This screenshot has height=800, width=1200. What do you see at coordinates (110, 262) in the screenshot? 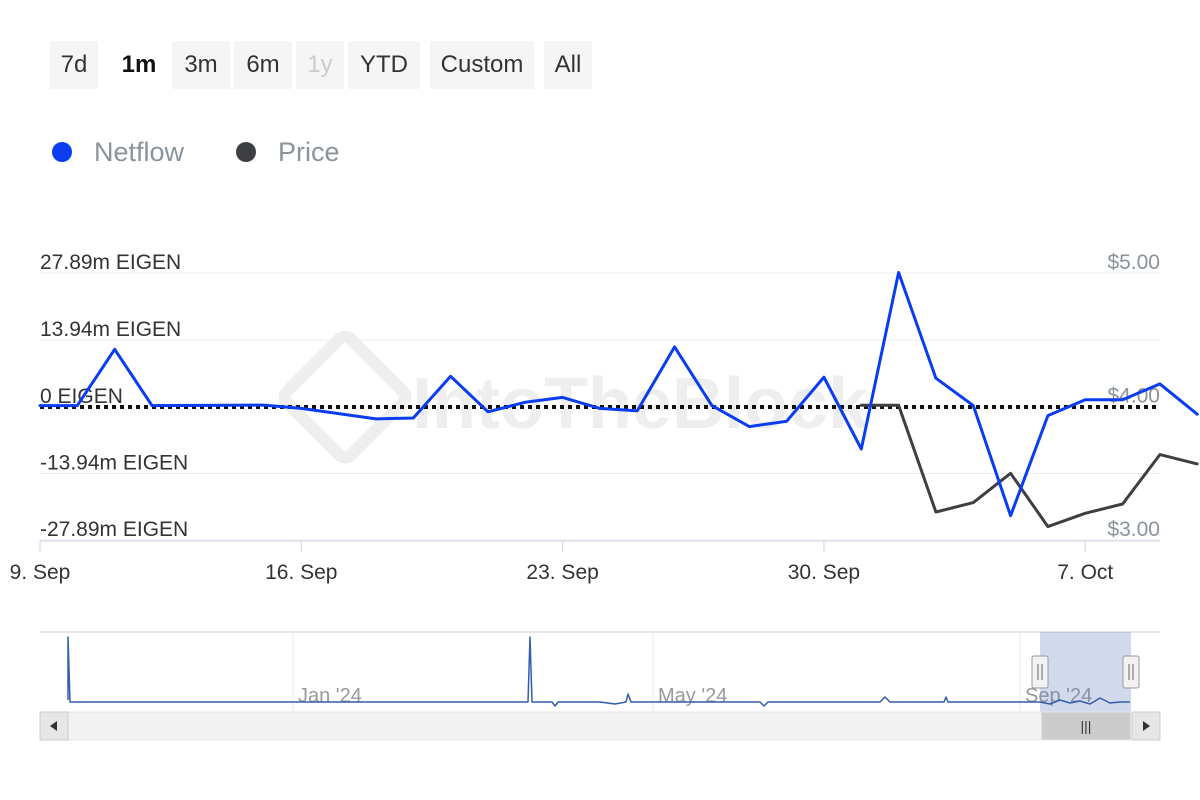
I see `y-left-tick-label: 27.89m EIGEN` at bounding box center [110, 262].